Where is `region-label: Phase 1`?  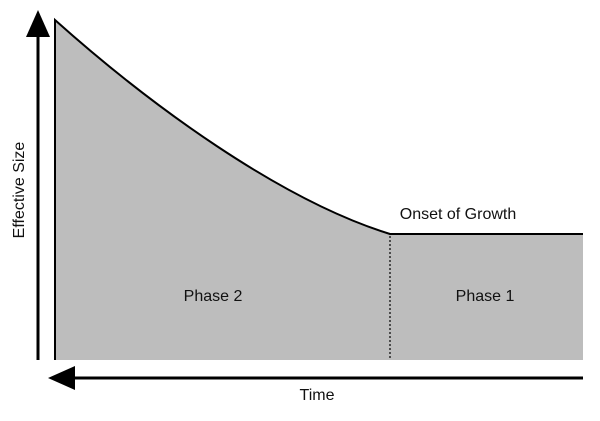 region-label: Phase 1 is located at coordinates (485, 296).